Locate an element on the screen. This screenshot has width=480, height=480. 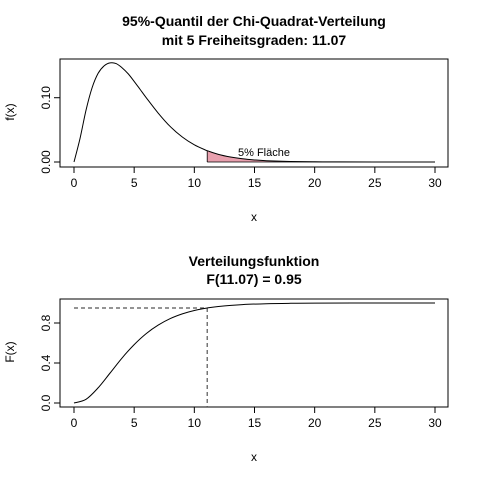
pdf-x-tick-label: 5 is located at coordinates (134, 183).